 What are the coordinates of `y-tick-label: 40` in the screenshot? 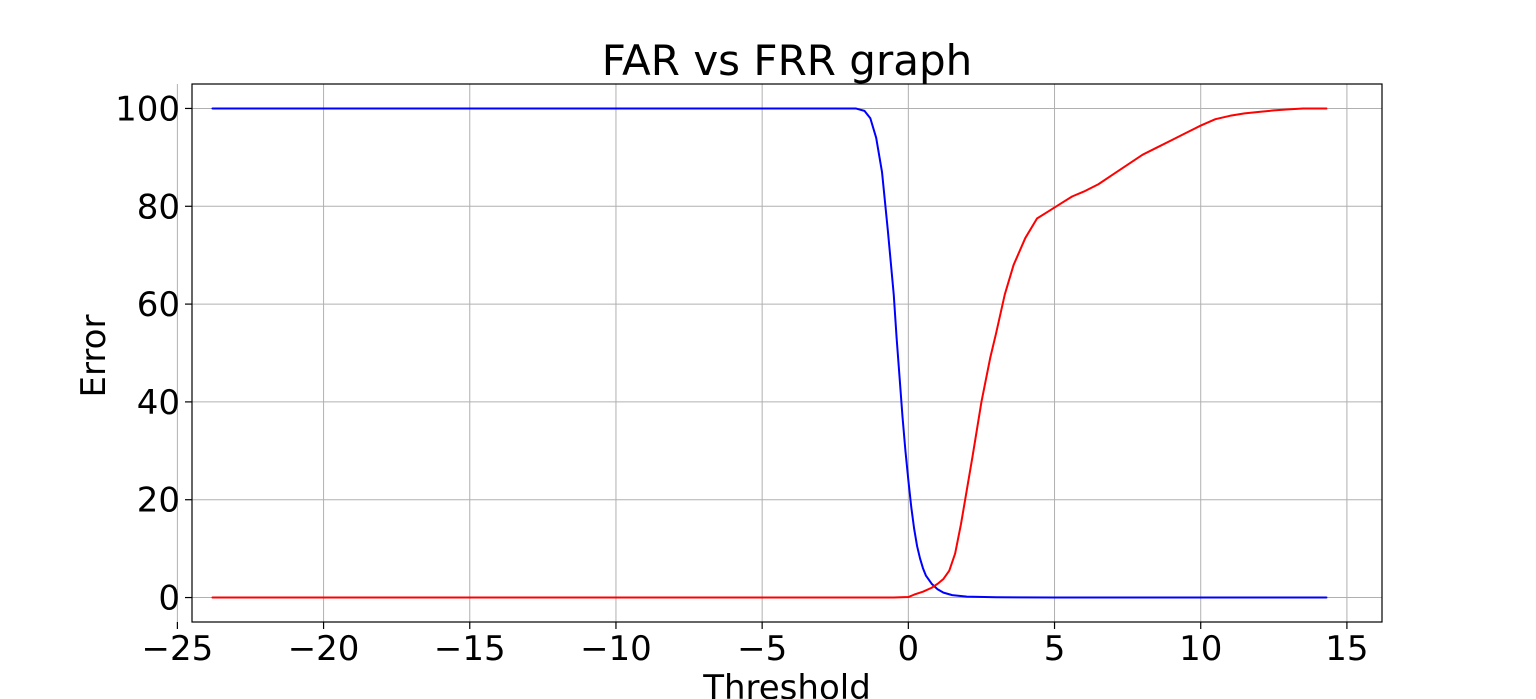 It's located at (158, 403).